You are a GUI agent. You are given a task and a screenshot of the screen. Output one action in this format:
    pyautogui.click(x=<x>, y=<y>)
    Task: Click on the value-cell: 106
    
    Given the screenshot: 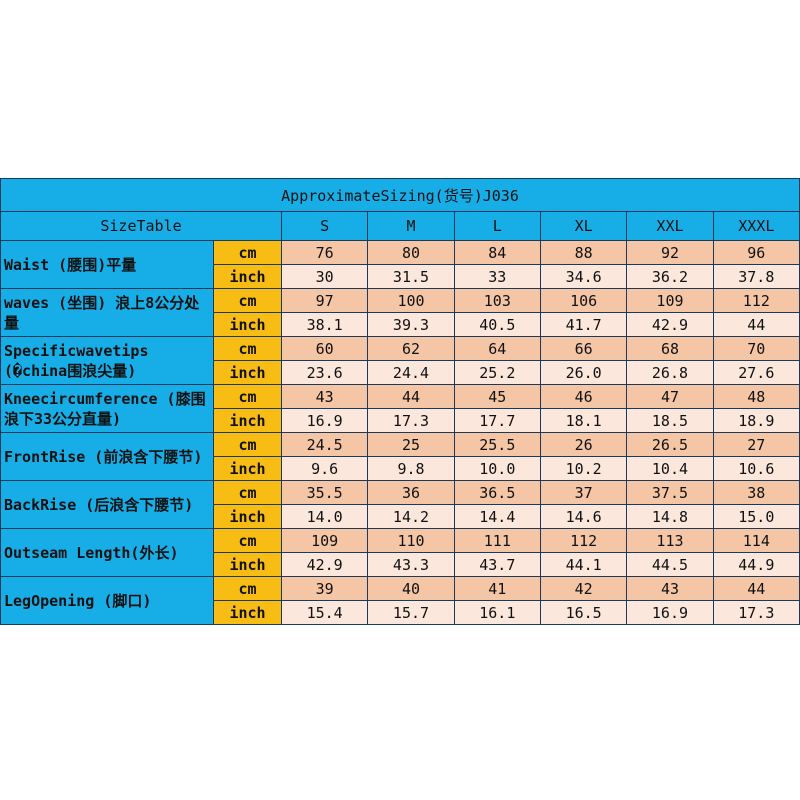 What is the action you would take?
    pyautogui.click(x=583, y=300)
    